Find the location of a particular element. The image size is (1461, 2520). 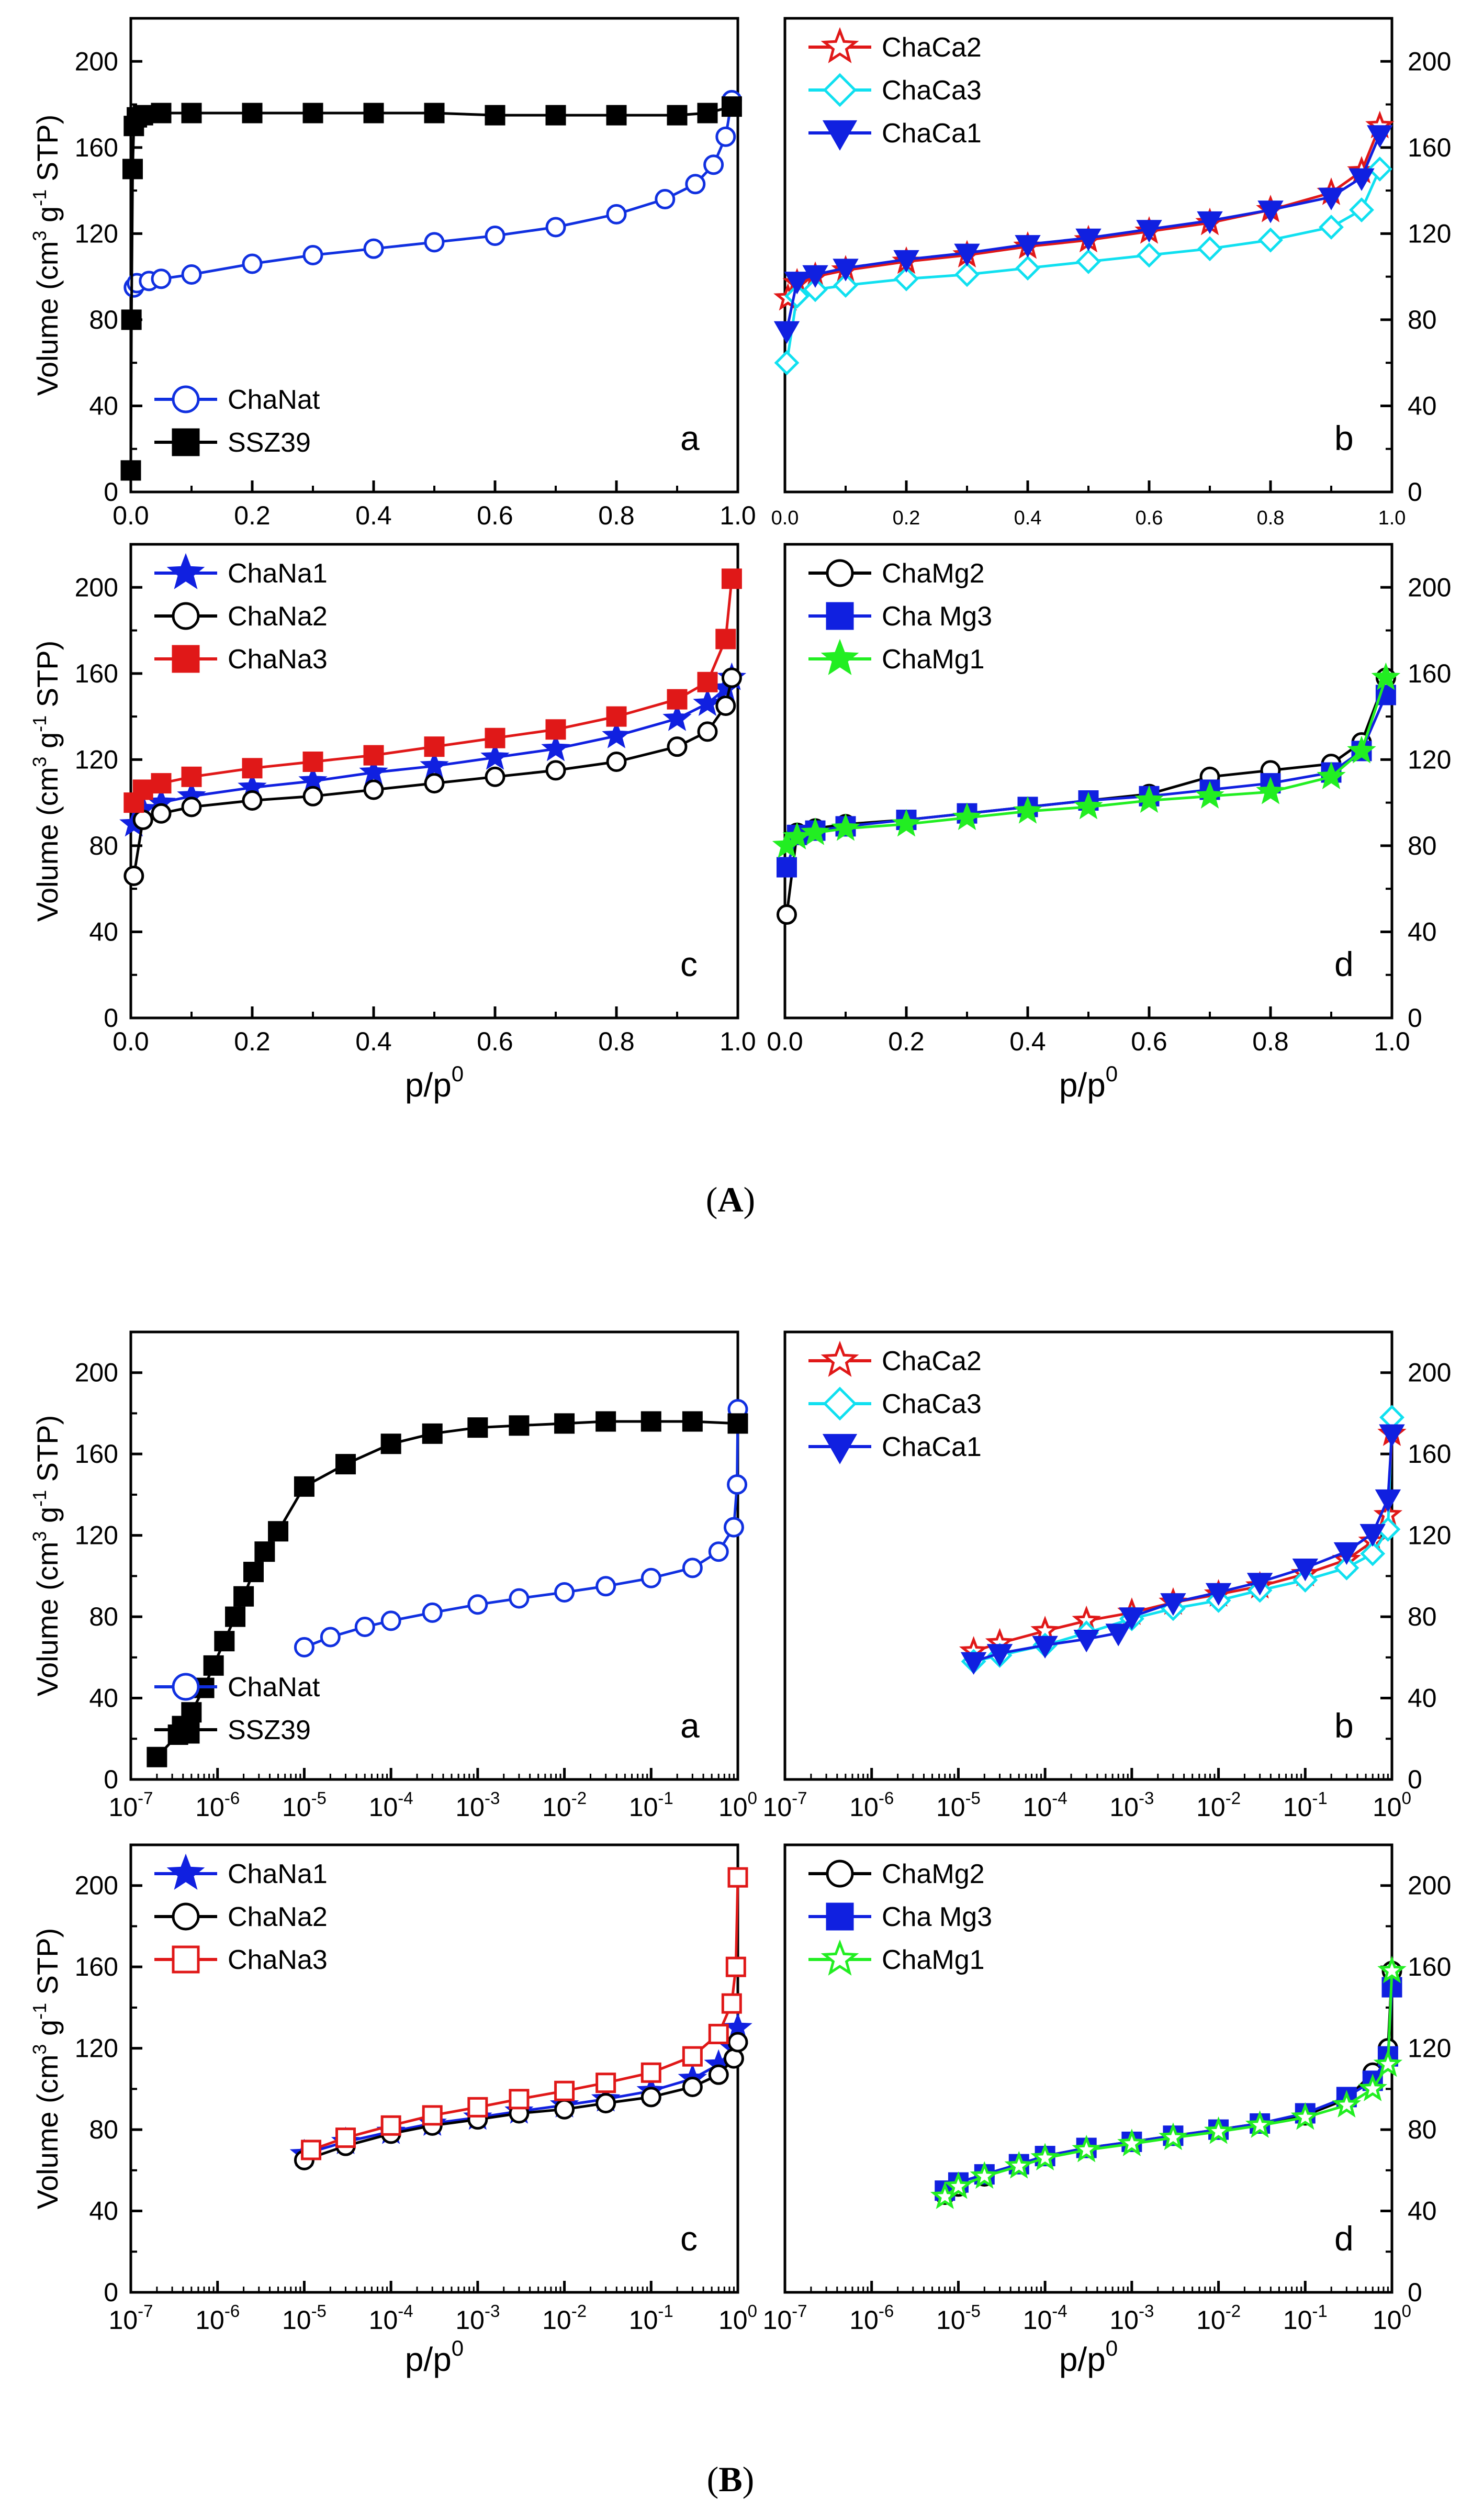

x-tick-label: 10⁻³ is located at coordinates (477, 1805).